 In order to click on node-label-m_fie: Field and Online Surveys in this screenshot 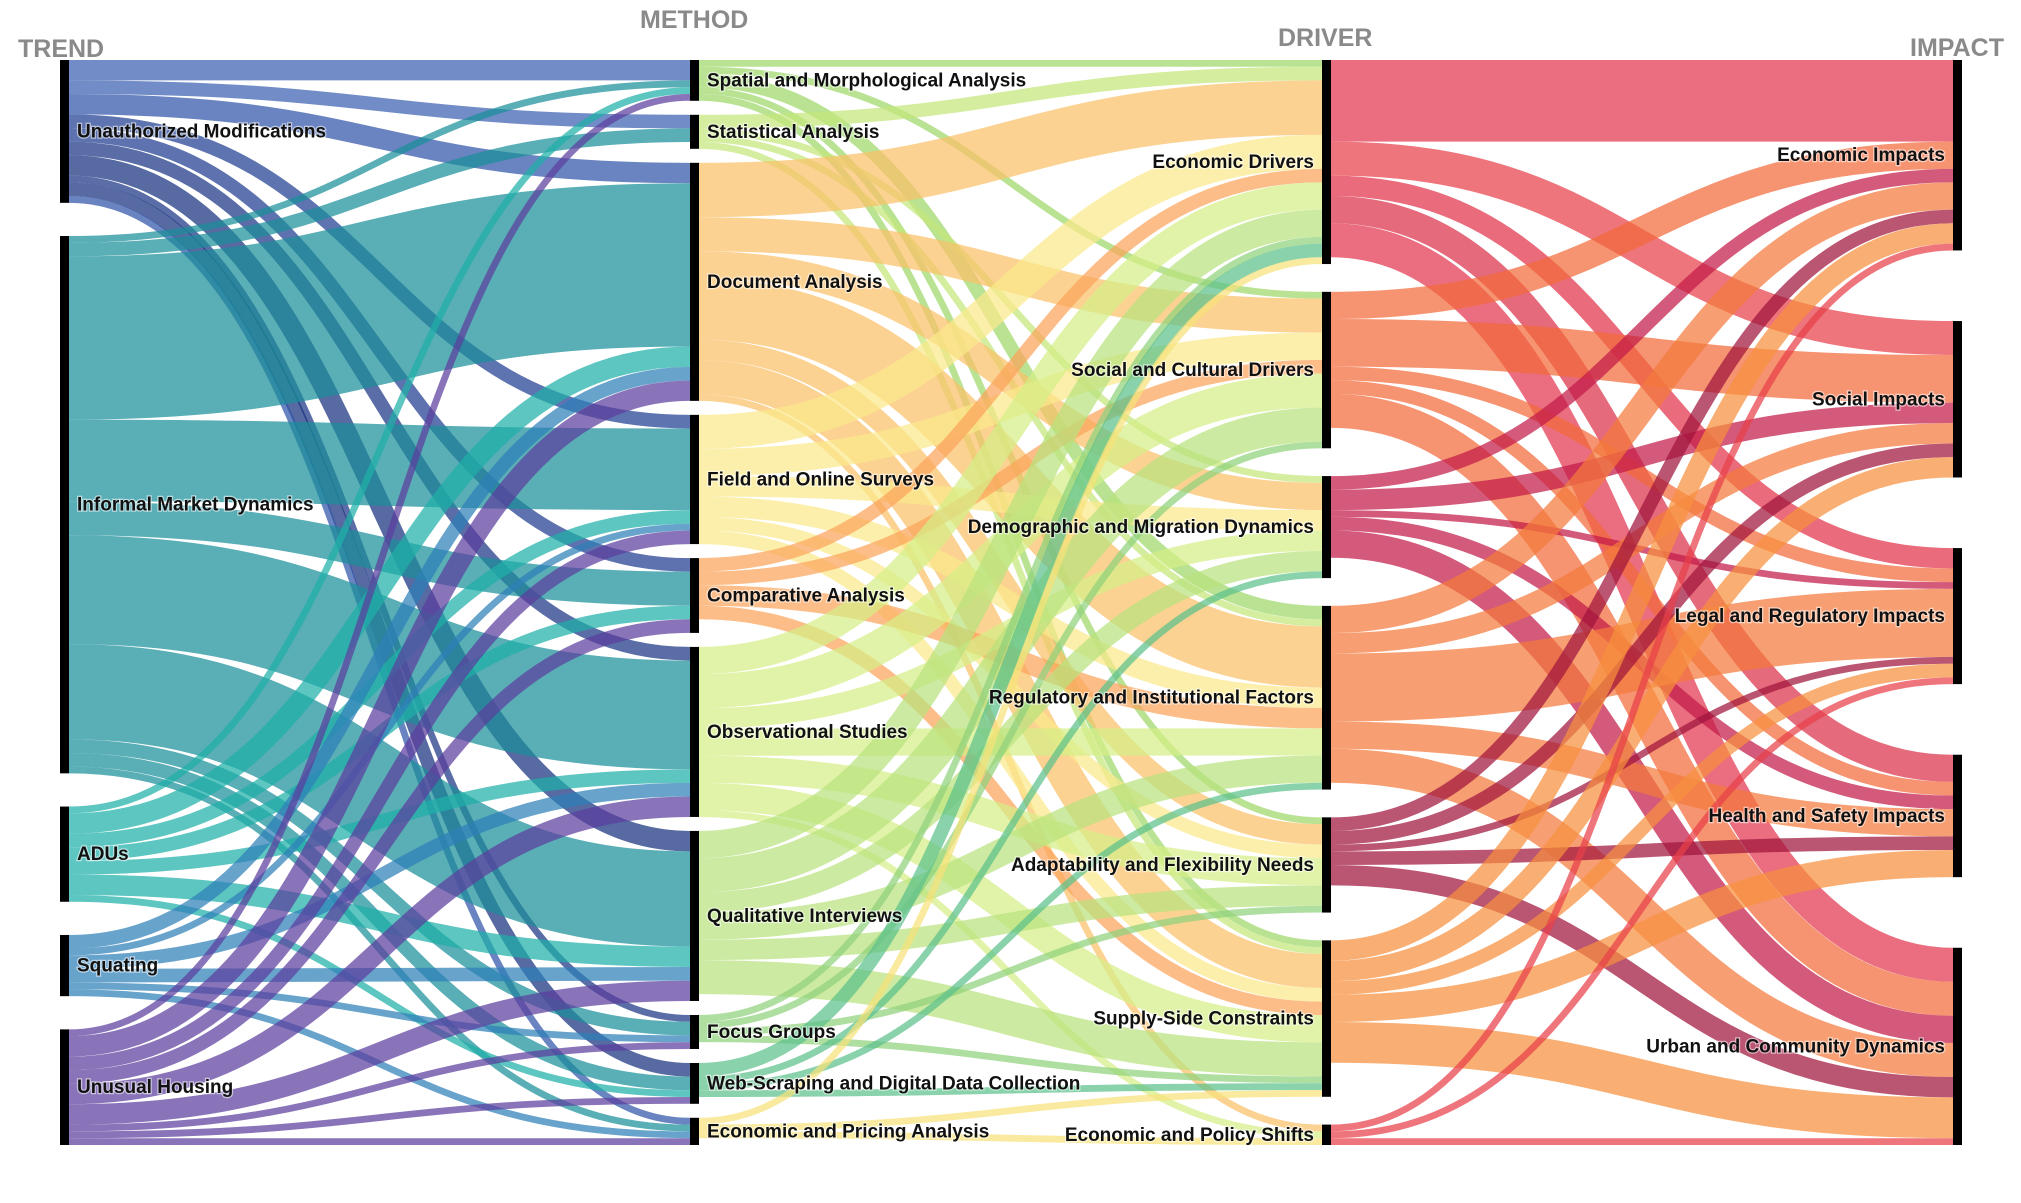, I will do `click(820, 479)`.